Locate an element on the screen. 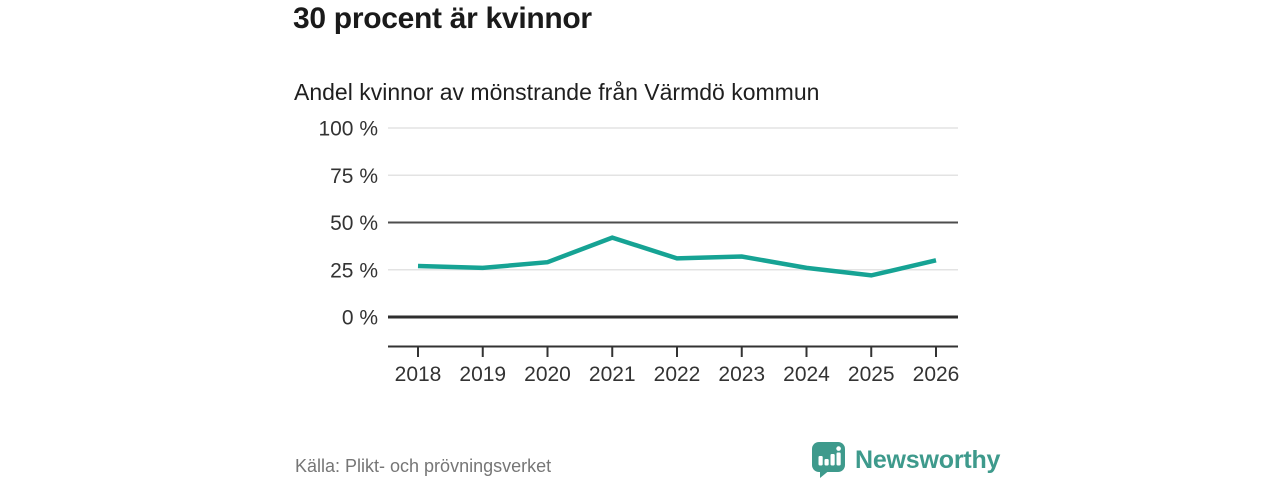 The height and width of the screenshot is (480, 1280). newsworthy-logo-icon is located at coordinates (828, 460).